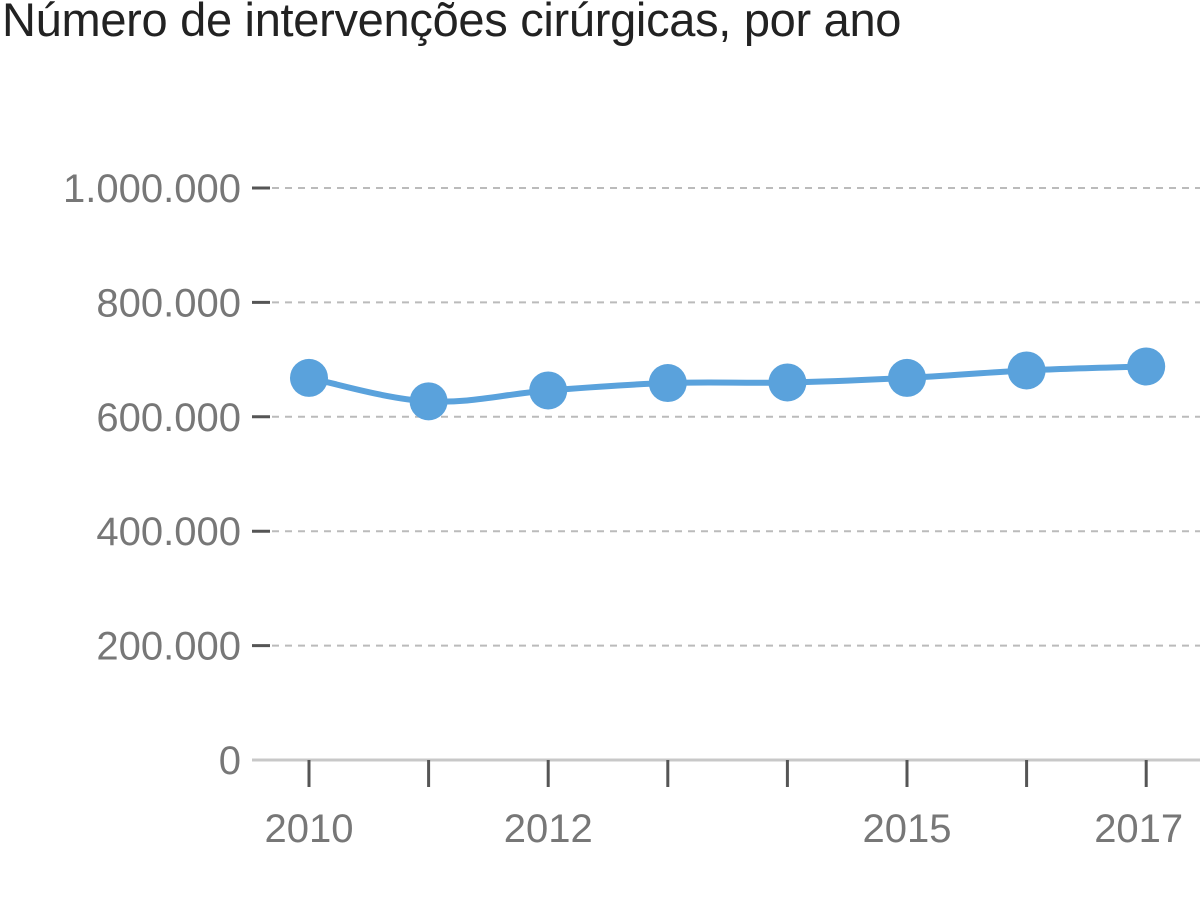 This screenshot has height=900, width=1200. I want to click on y-tick-label: 200.000, so click(168, 647).